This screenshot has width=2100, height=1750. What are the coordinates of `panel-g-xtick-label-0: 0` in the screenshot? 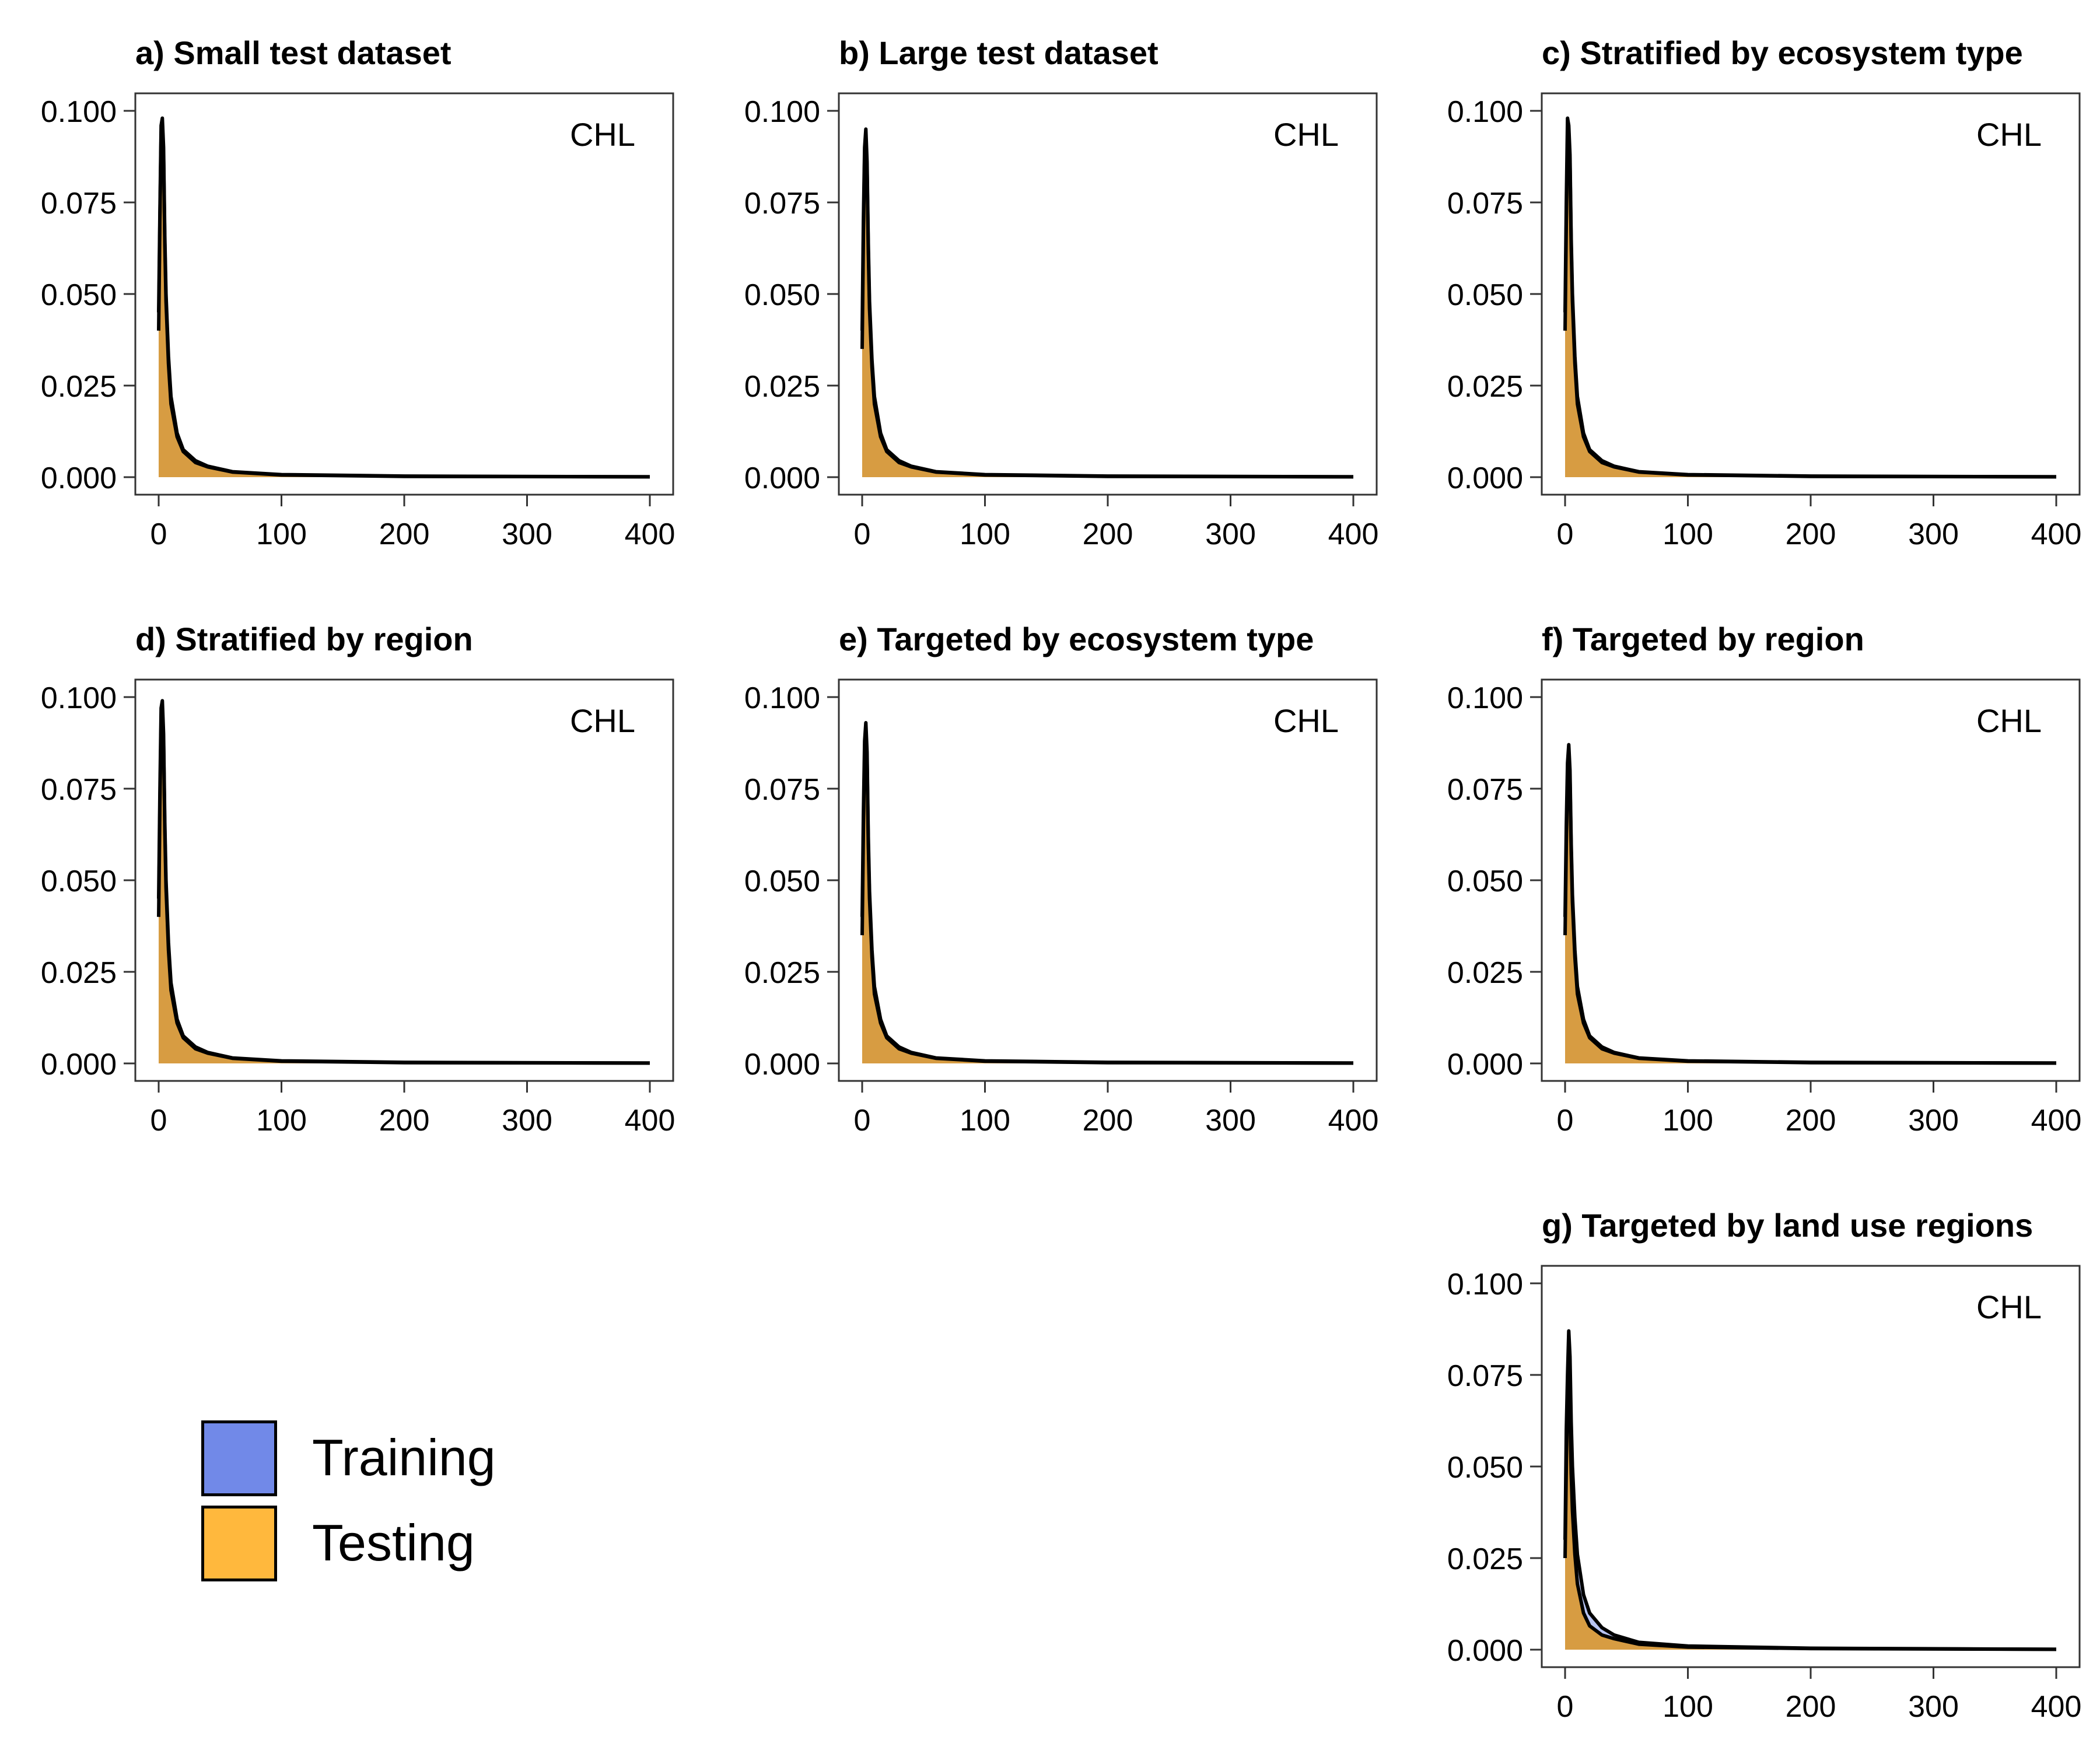 It's located at (1566, 1707).